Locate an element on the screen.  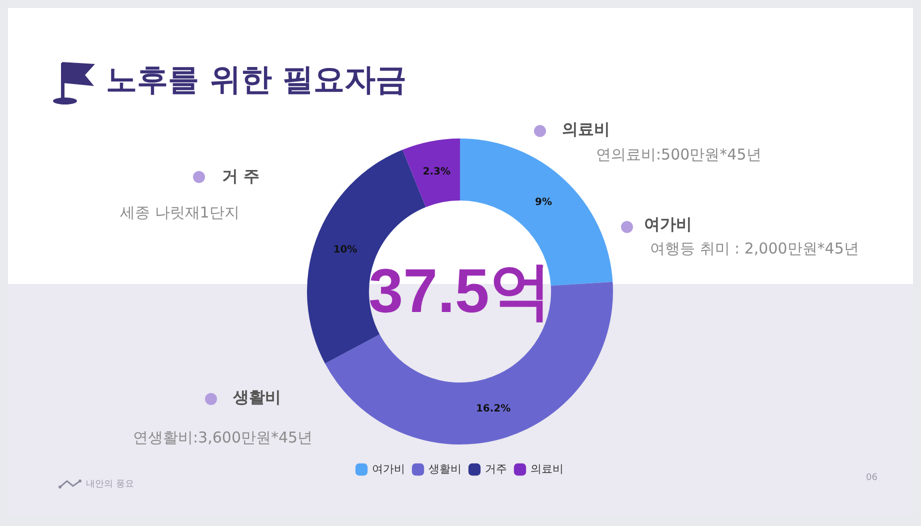
legend-label: 생활비 is located at coordinates (445, 469).